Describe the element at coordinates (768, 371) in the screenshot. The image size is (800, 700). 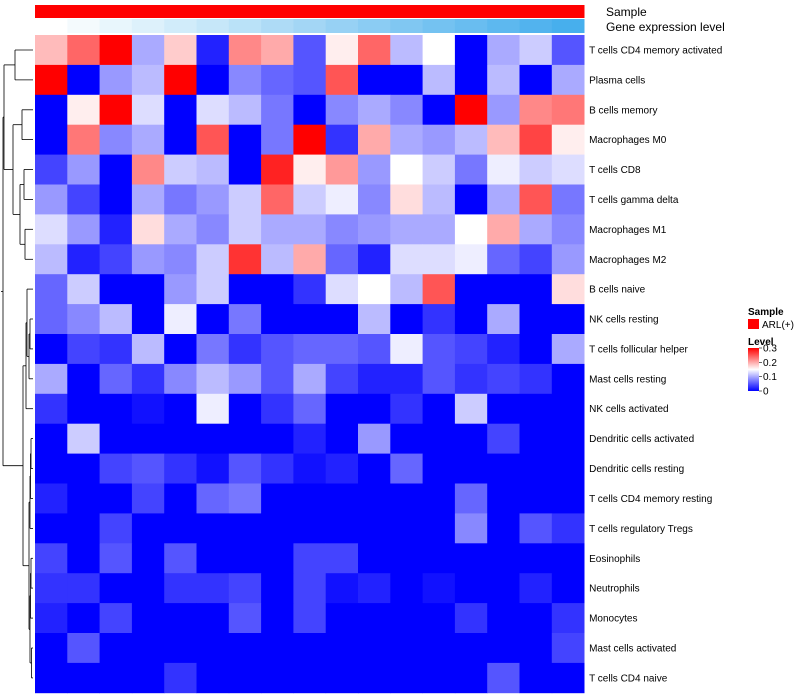
I see `legend-level-ticks: 0.3 0.2 0.1 0` at that location.